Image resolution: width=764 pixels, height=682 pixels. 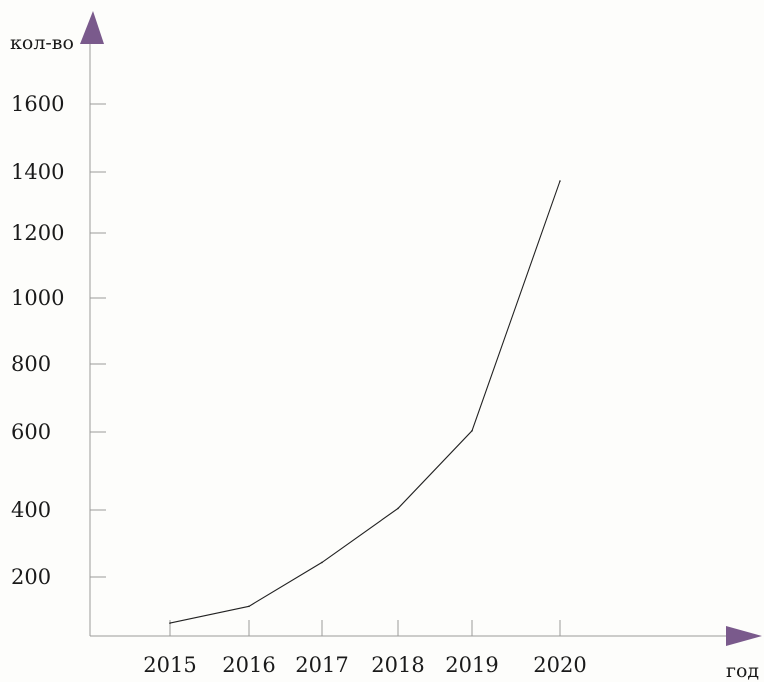 What do you see at coordinates (321, 665) in the screenshot?
I see `x-tick-label-2017: 2017` at bounding box center [321, 665].